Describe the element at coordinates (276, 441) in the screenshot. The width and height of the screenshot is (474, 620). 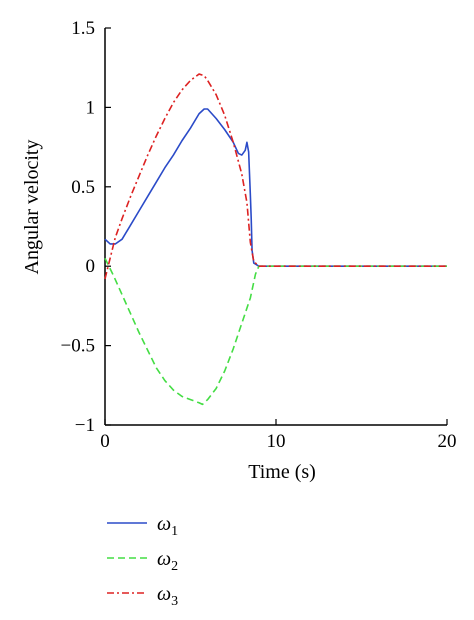
I see `x-tick-label: 10` at that location.